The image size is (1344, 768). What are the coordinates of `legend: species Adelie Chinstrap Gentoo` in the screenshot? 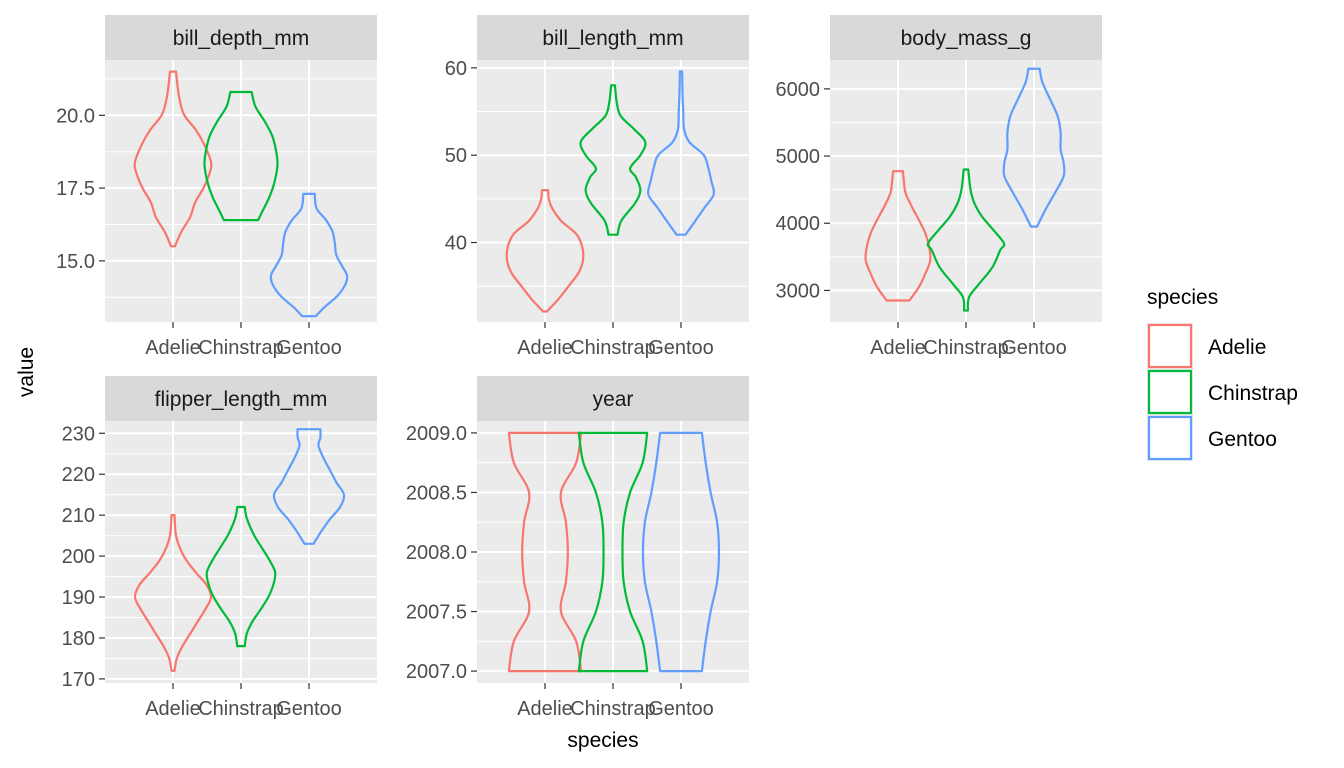 It's located at (1222, 373).